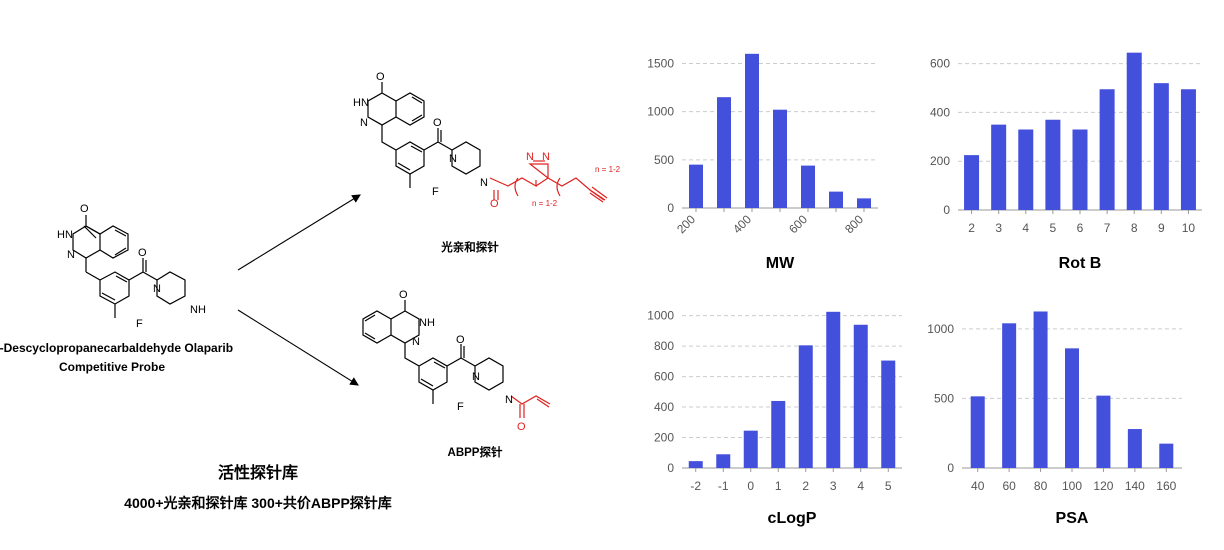 This screenshot has width=1224, height=550. Describe the element at coordinates (1066, 162) in the screenshot. I see `chart-rotb: 0 200 400 600 2 3 4 5 6 7 8 9 10 Rot B` at that location.